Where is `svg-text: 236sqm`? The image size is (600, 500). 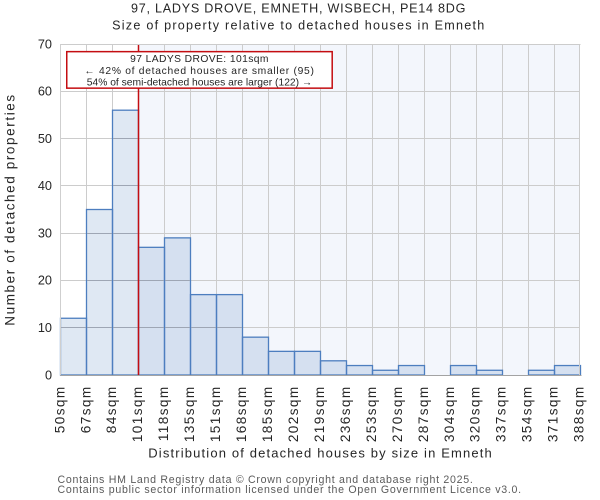
svg-text: 236sqm is located at coordinates (345, 413).